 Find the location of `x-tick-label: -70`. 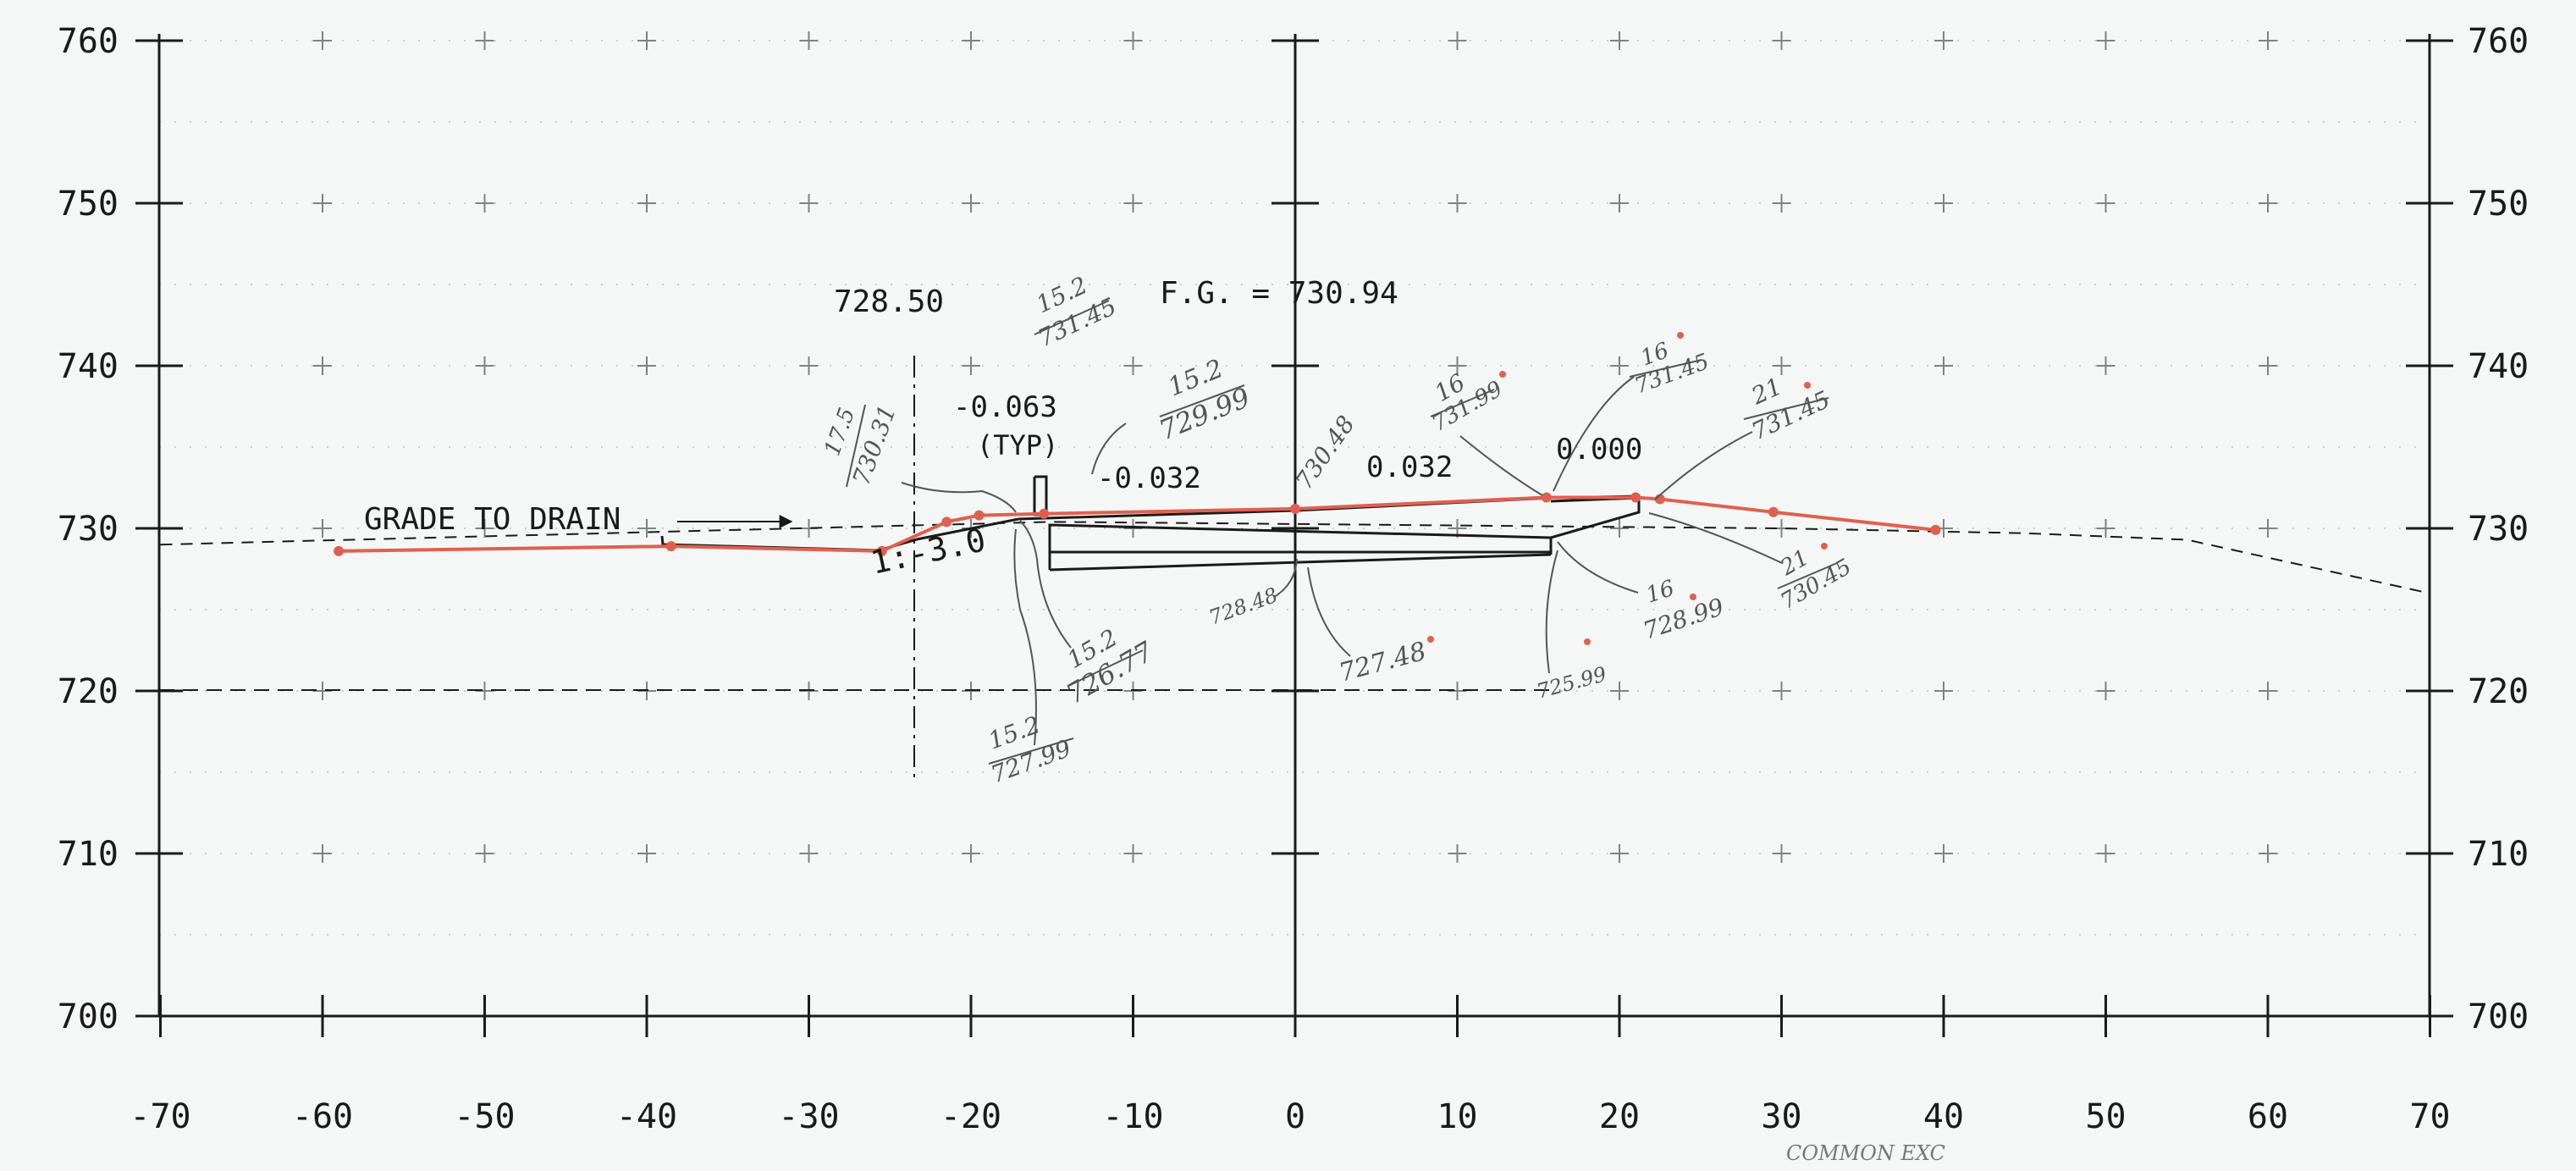

x-tick-label: -70 is located at coordinates (160, 1116).